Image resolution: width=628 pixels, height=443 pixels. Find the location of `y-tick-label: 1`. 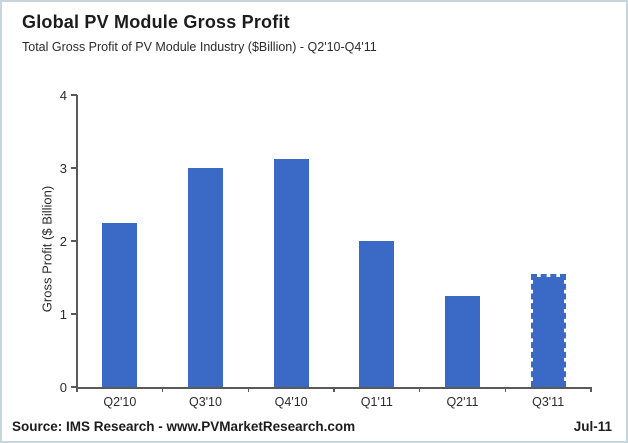

y-tick-label: 1 is located at coordinates (63, 314).